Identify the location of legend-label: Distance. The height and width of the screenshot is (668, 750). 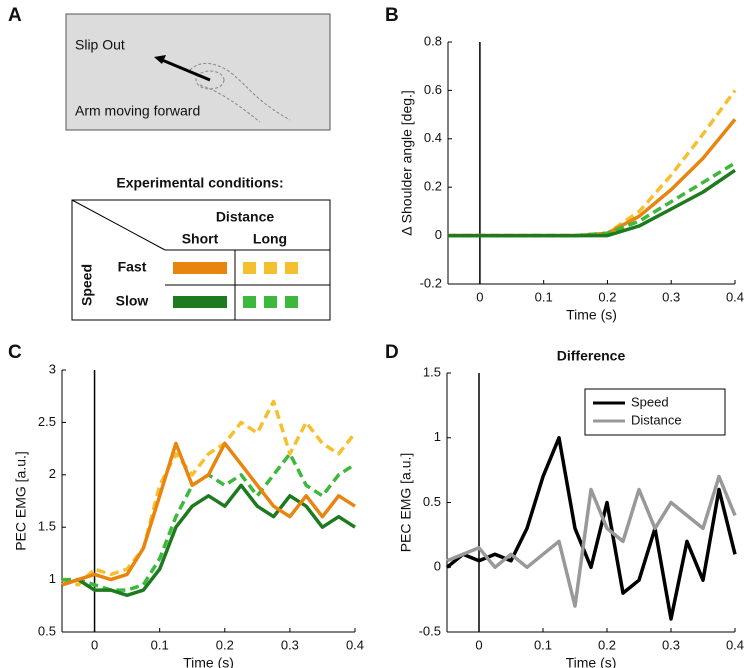
(656, 419).